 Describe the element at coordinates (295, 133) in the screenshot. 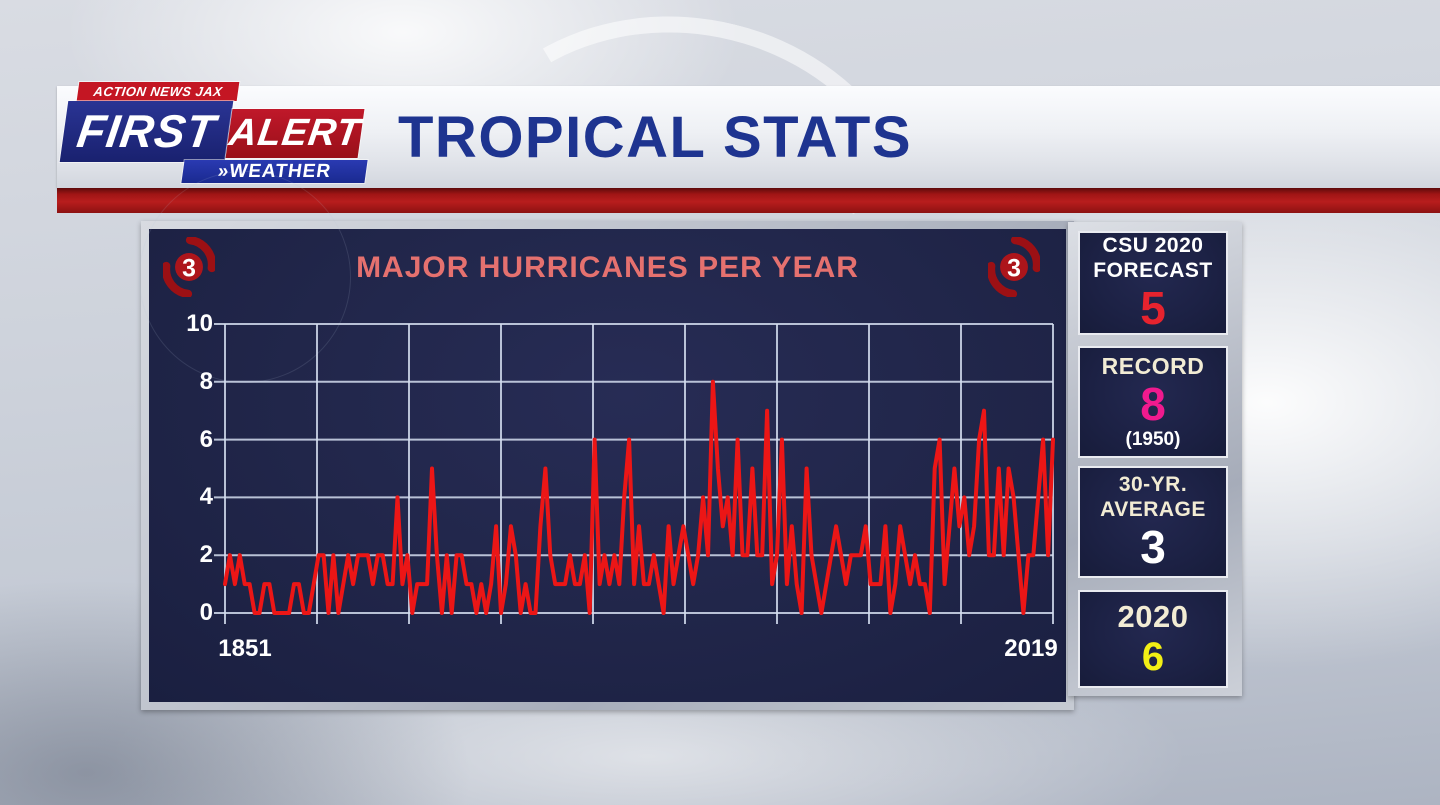

I see `logo-alert: ALERT` at that location.